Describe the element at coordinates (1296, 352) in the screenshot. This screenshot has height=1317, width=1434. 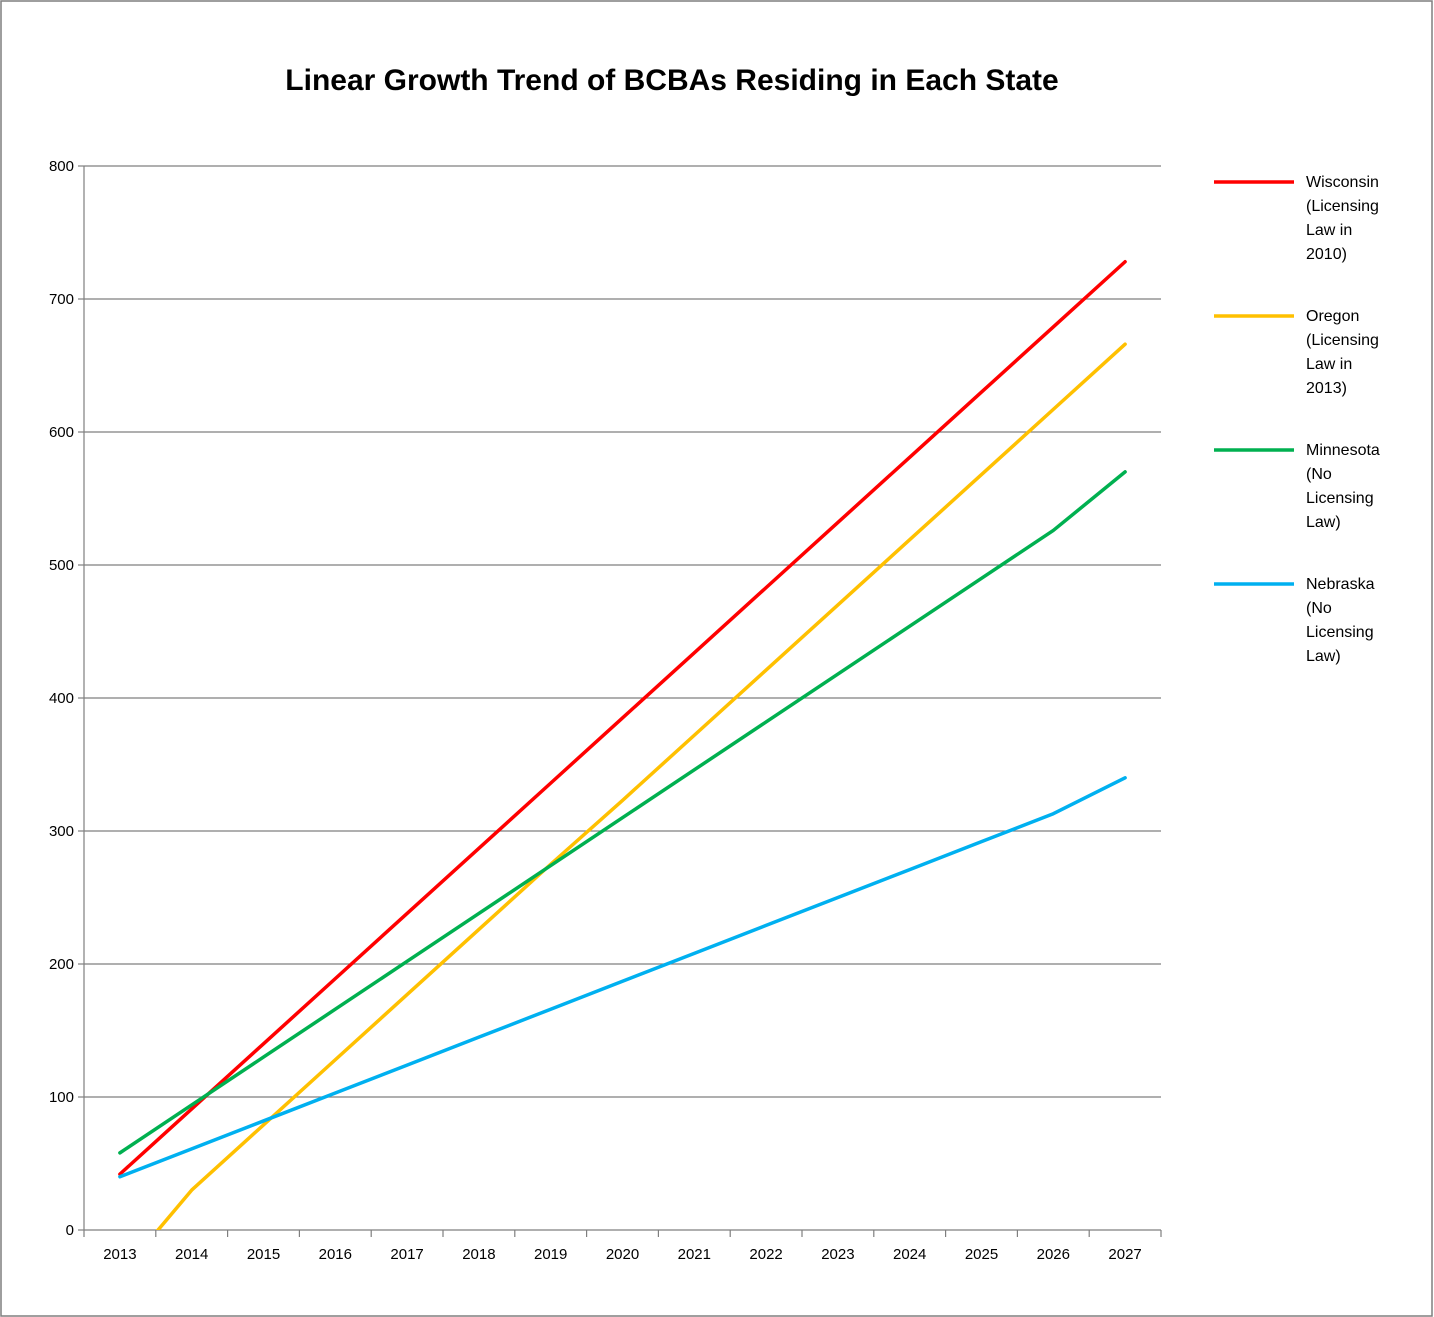
I see `legend-item-oregon: Oregon (Licensing Law in 2013)` at that location.